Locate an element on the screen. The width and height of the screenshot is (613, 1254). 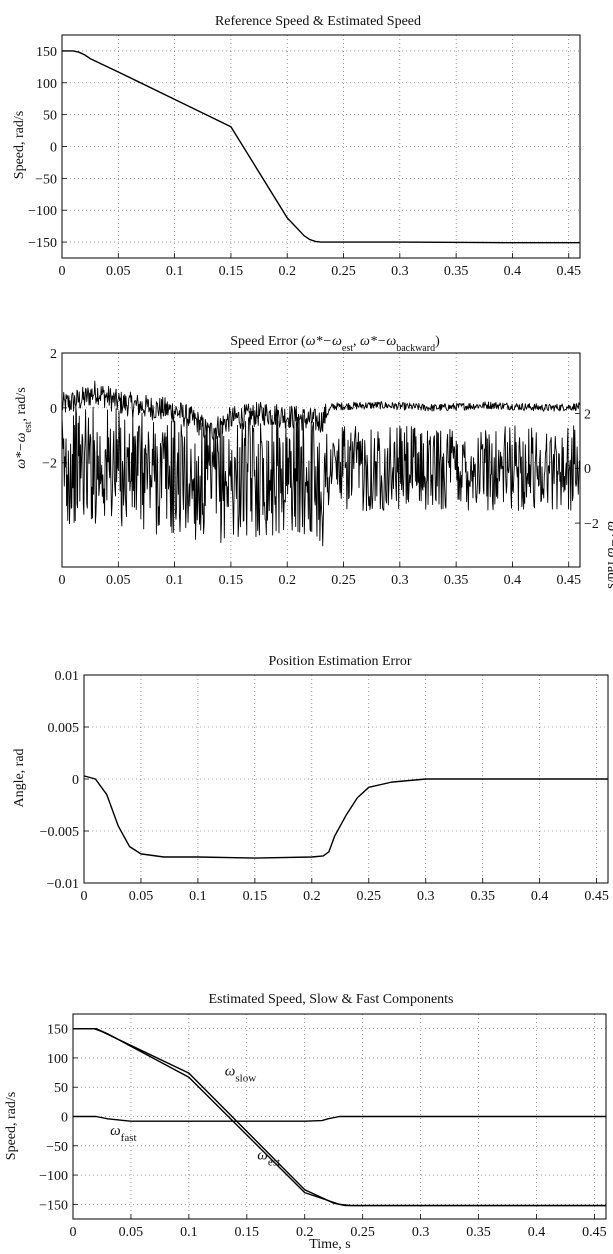
panel-3-ytick-label-3: −0.005 is located at coordinates (59, 832).